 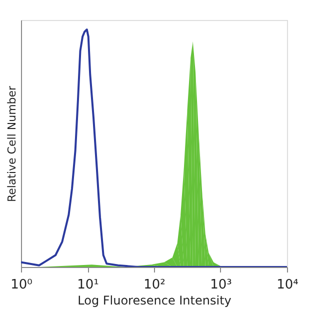 I want to click on y-axis-title: Relative Cell Number, so click(x=12, y=143).